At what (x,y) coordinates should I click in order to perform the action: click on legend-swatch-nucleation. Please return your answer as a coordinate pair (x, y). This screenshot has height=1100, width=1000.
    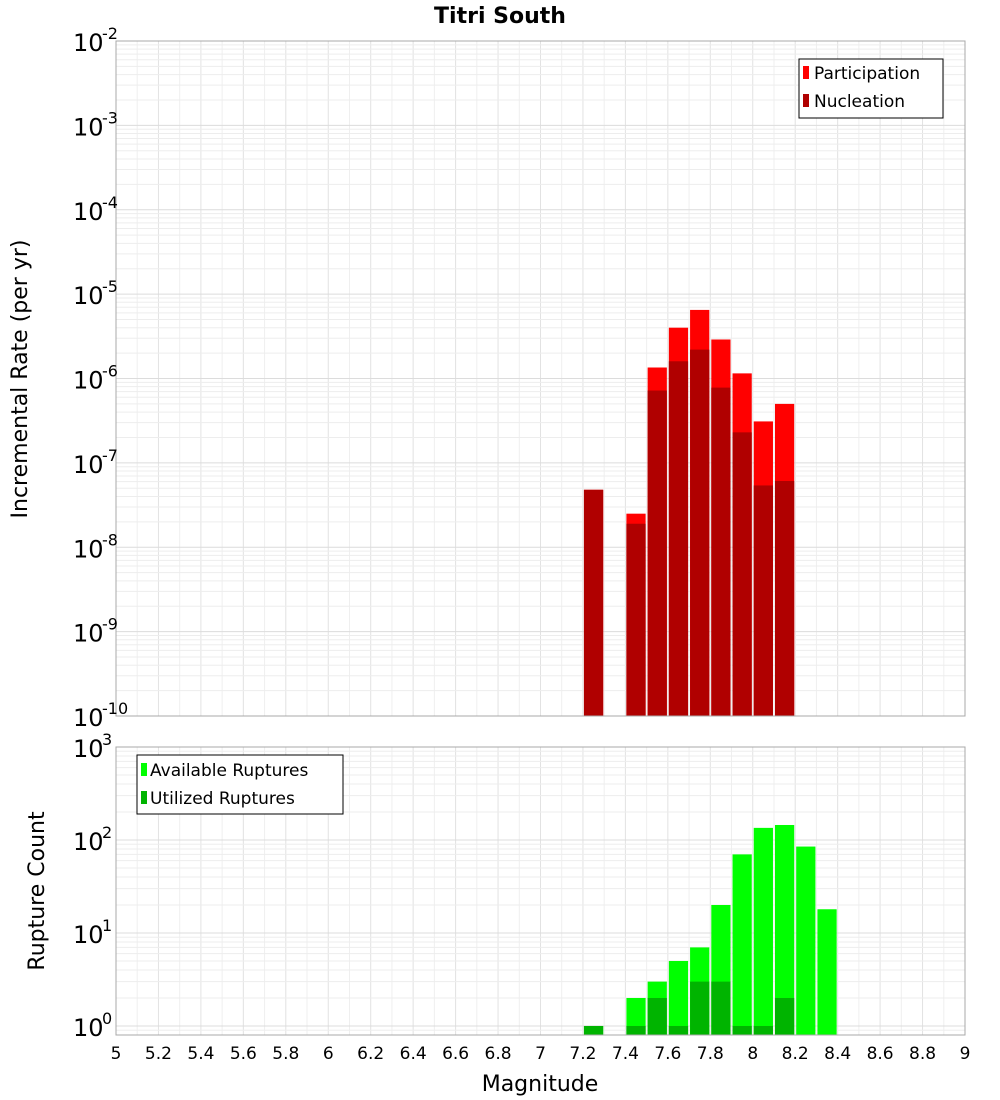
    Looking at the image, I should click on (806, 100).